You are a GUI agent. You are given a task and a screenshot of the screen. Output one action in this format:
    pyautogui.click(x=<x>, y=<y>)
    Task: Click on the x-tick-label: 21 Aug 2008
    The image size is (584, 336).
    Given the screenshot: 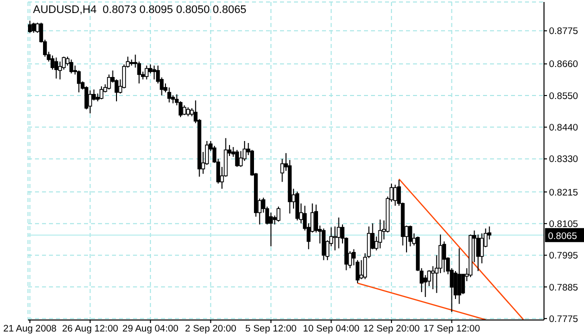 What is the action you would take?
    pyautogui.click(x=30, y=329)
    